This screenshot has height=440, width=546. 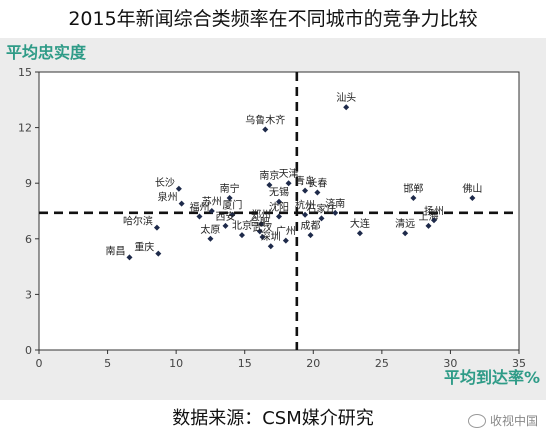 I want to click on point-label: 苏州, so click(x=212, y=201).